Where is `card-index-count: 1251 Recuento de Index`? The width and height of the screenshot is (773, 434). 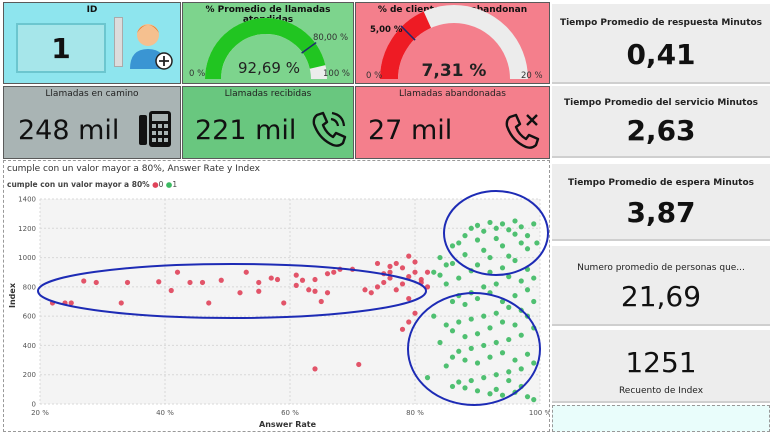
card-index-count: 1251 Recuento de Index is located at coordinates (661, 366).